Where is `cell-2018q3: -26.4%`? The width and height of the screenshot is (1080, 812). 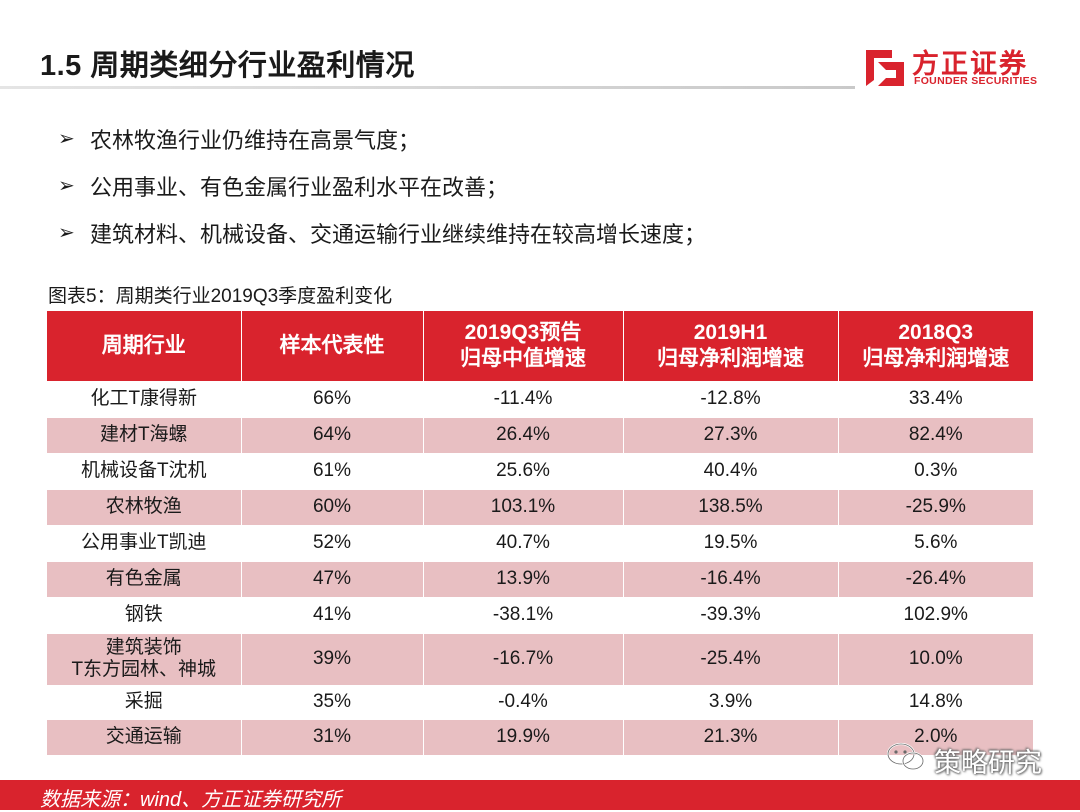
cell-2018q3: -26.4% is located at coordinates (935, 579).